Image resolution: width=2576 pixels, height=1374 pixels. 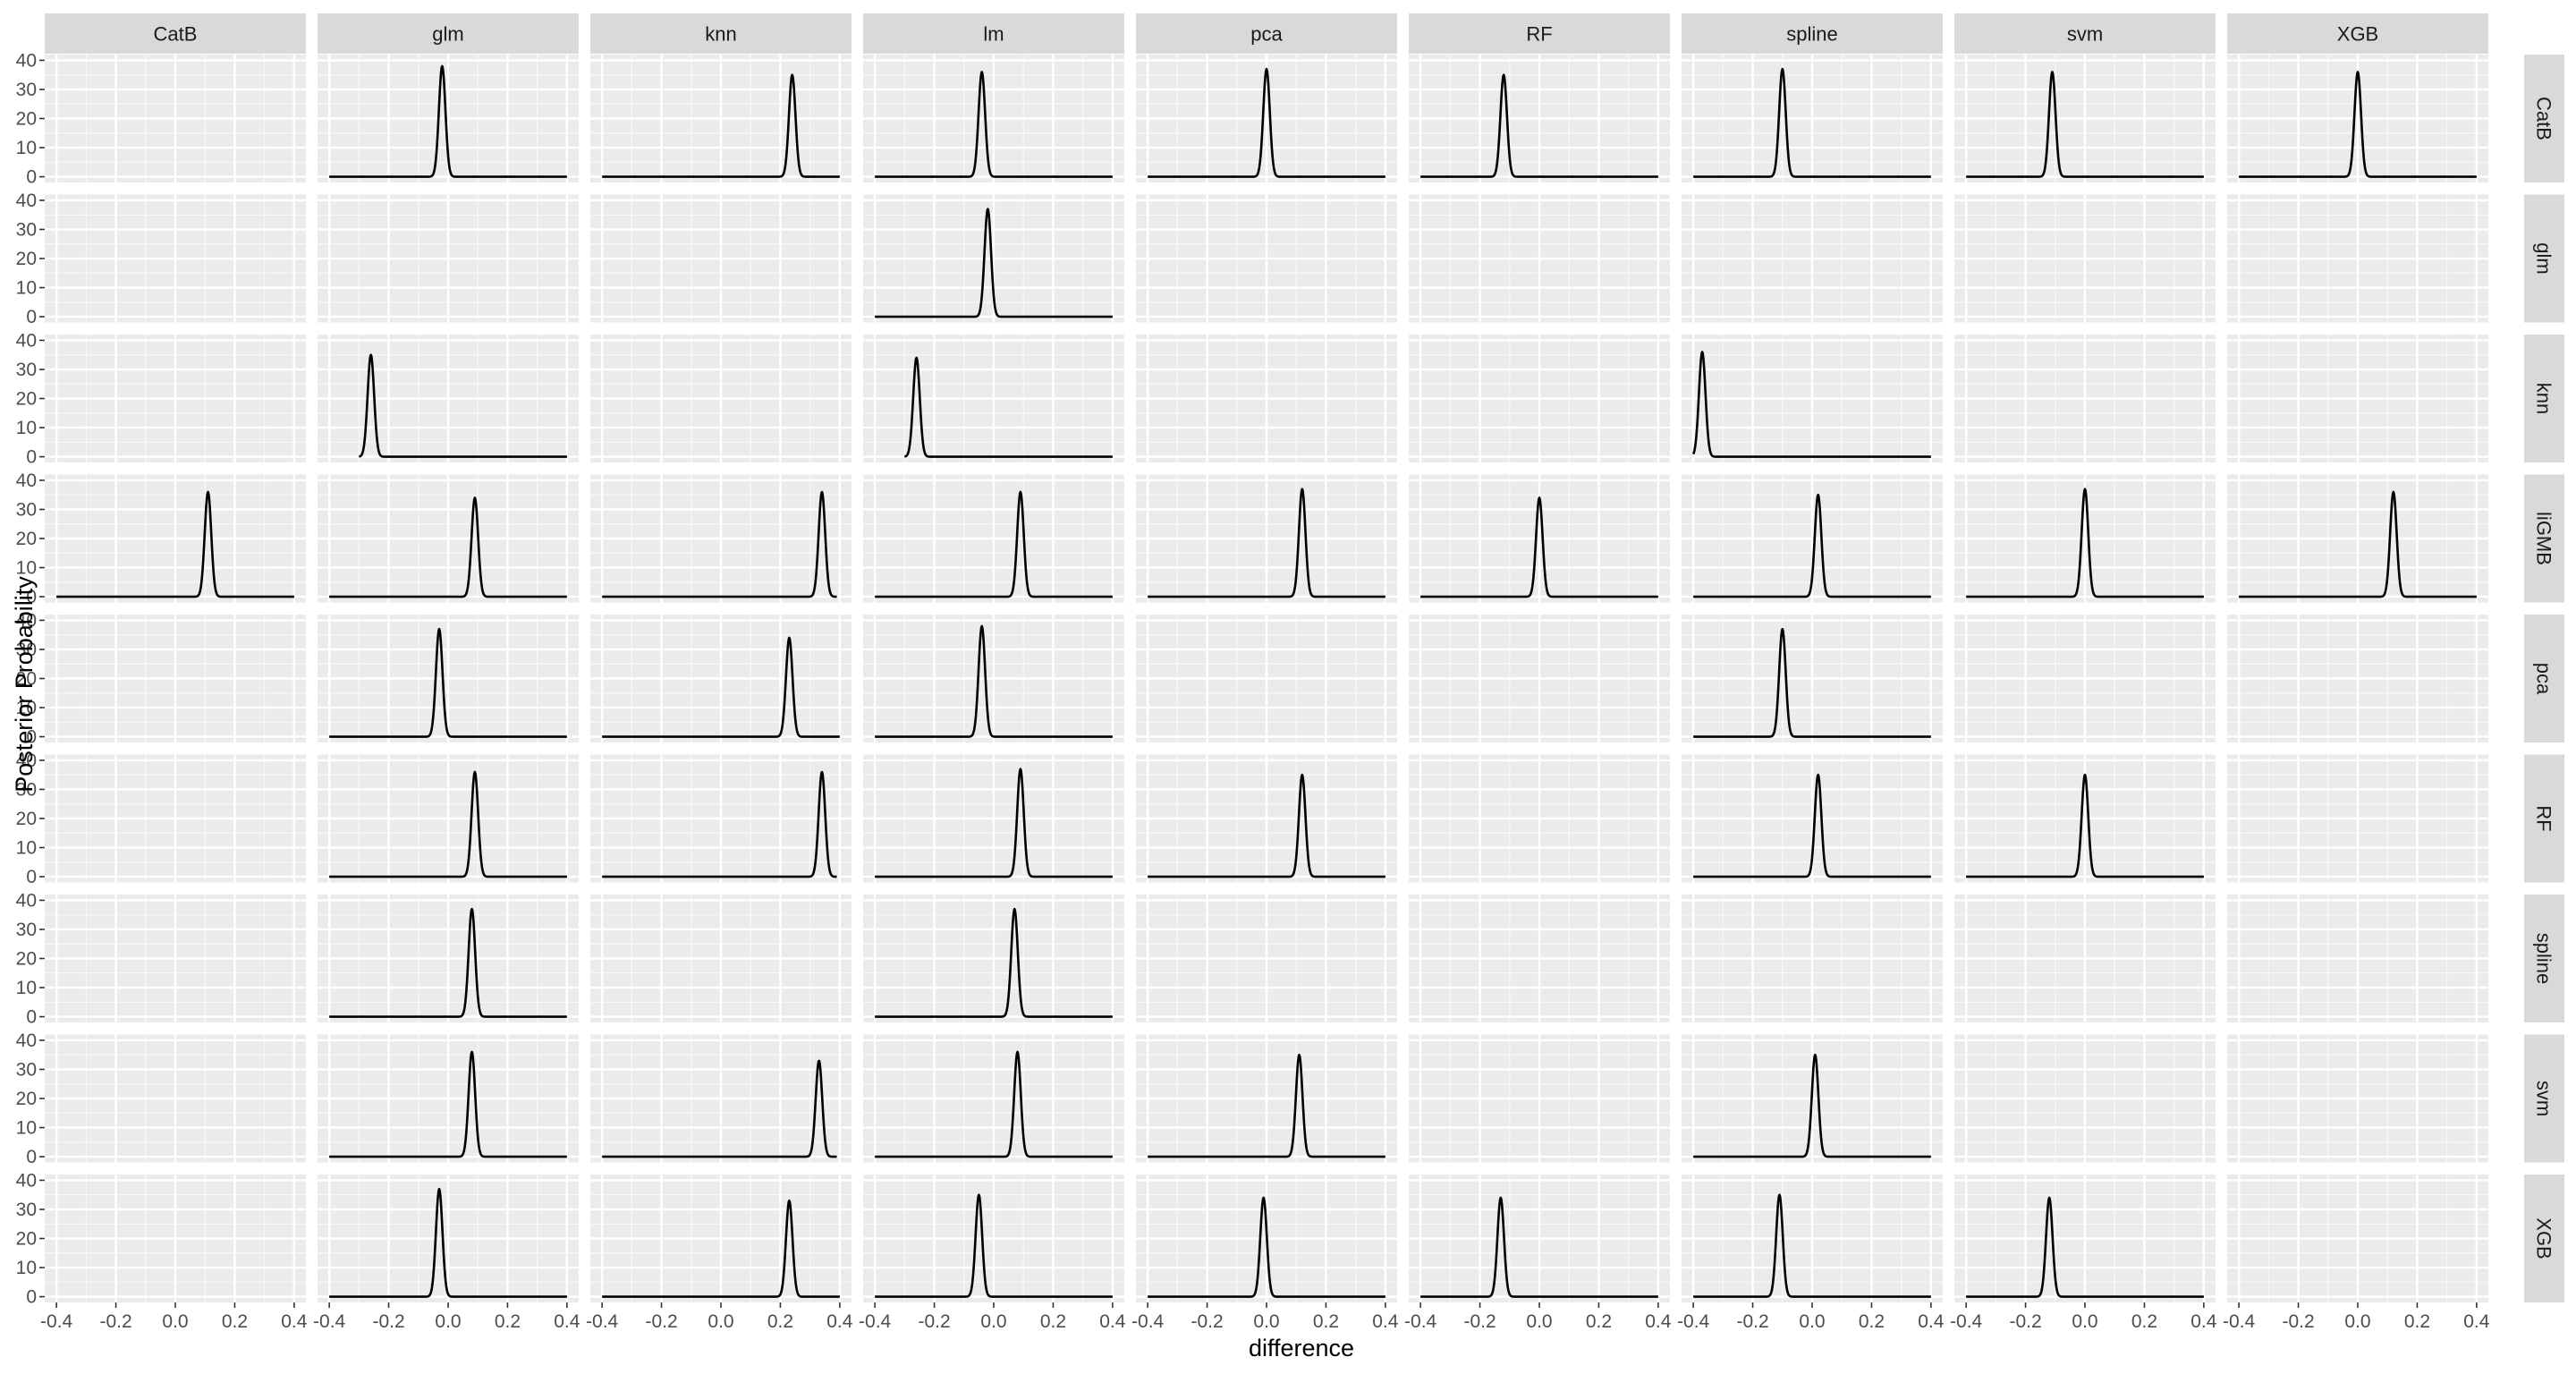 What do you see at coordinates (2085, 34) in the screenshot?
I see `column-strip-label: svm` at bounding box center [2085, 34].